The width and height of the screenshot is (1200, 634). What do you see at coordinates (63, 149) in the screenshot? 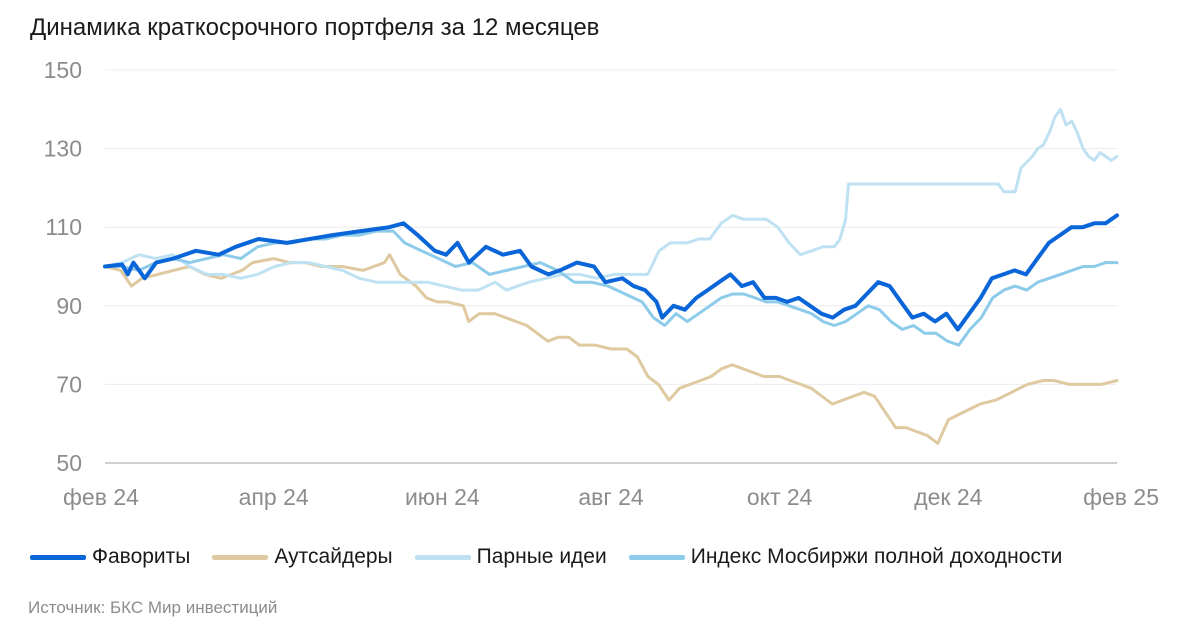
I see `y-tick-label: 130` at bounding box center [63, 149].